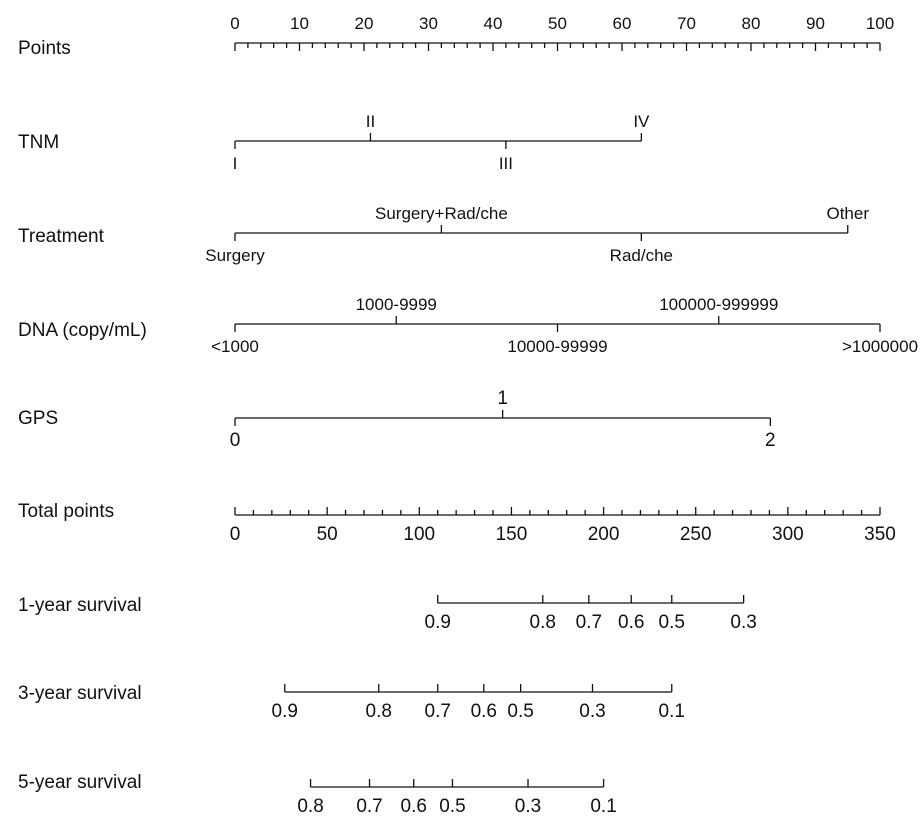 The width and height of the screenshot is (921, 825). I want to click on dna-level-label: 10000-99999, so click(557, 346).